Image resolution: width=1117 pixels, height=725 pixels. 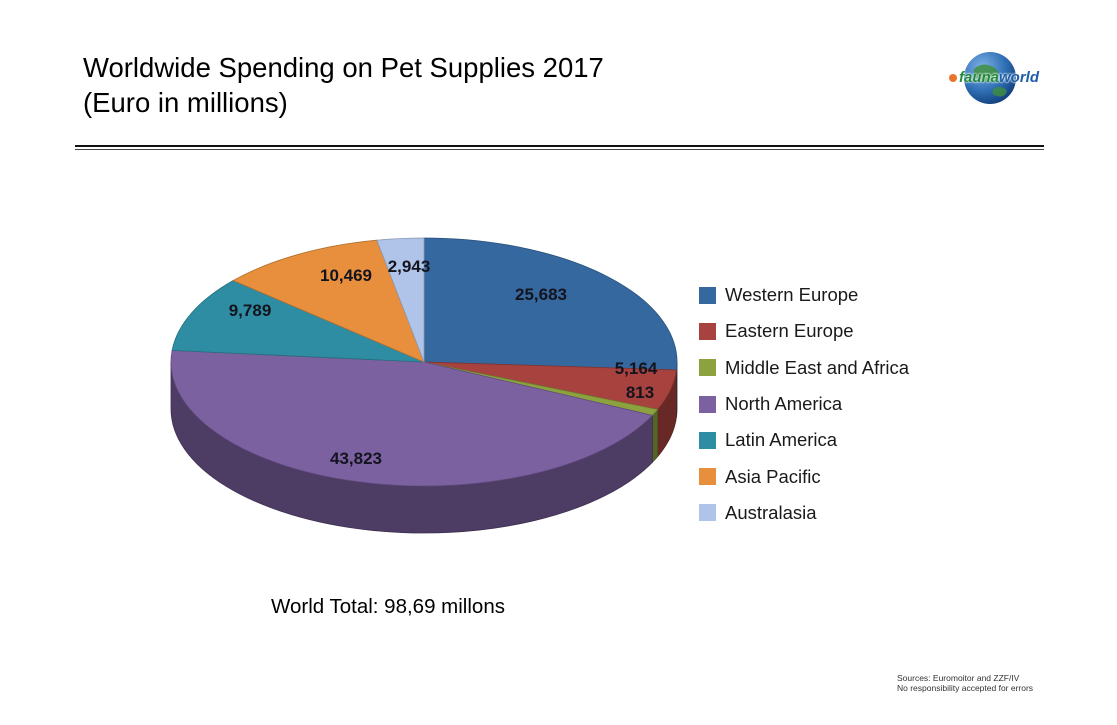 I want to click on legend-item-australasia: Australasia, so click(x=804, y=513).